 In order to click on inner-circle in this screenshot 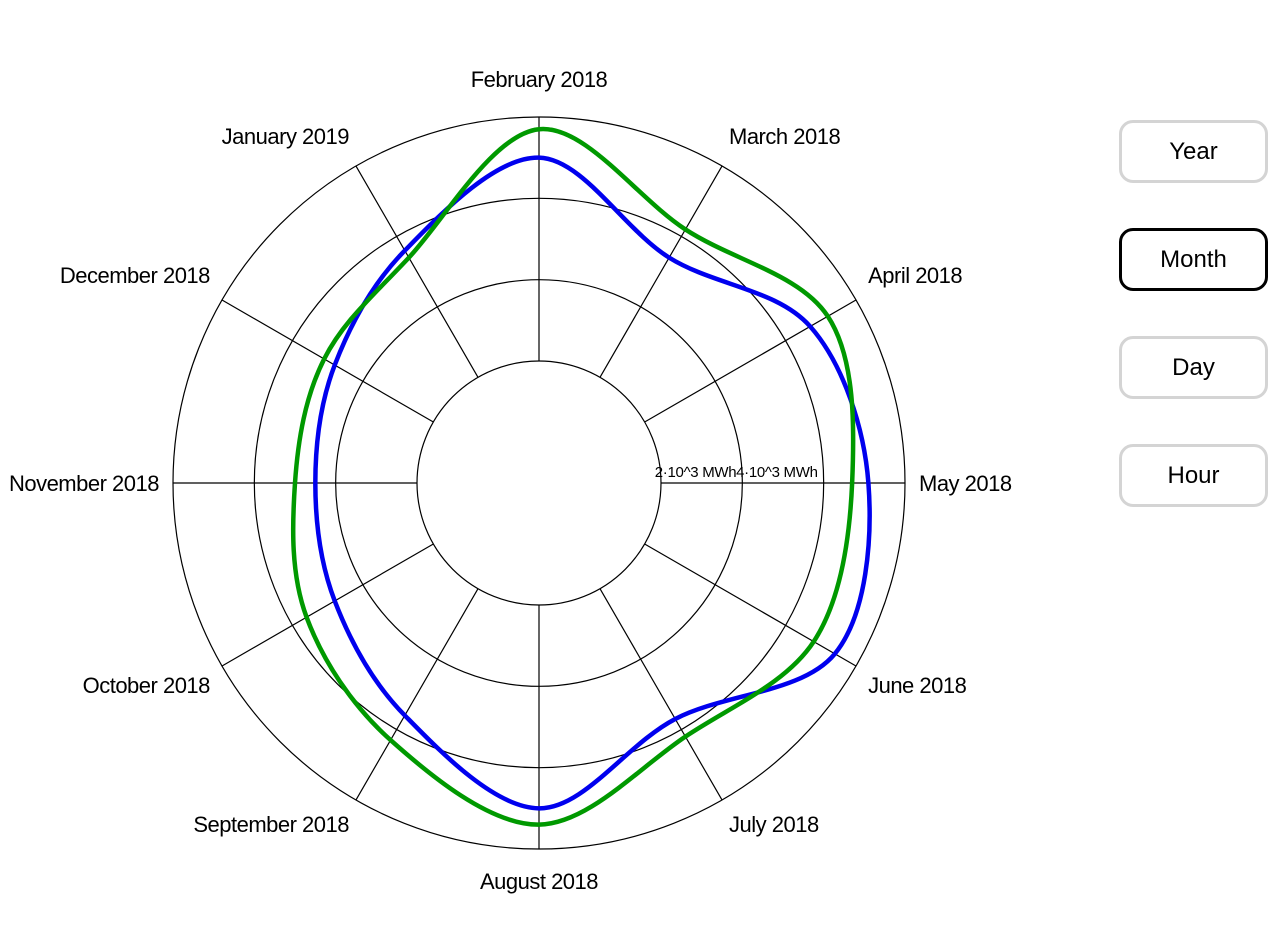, I will do `click(539, 483)`.